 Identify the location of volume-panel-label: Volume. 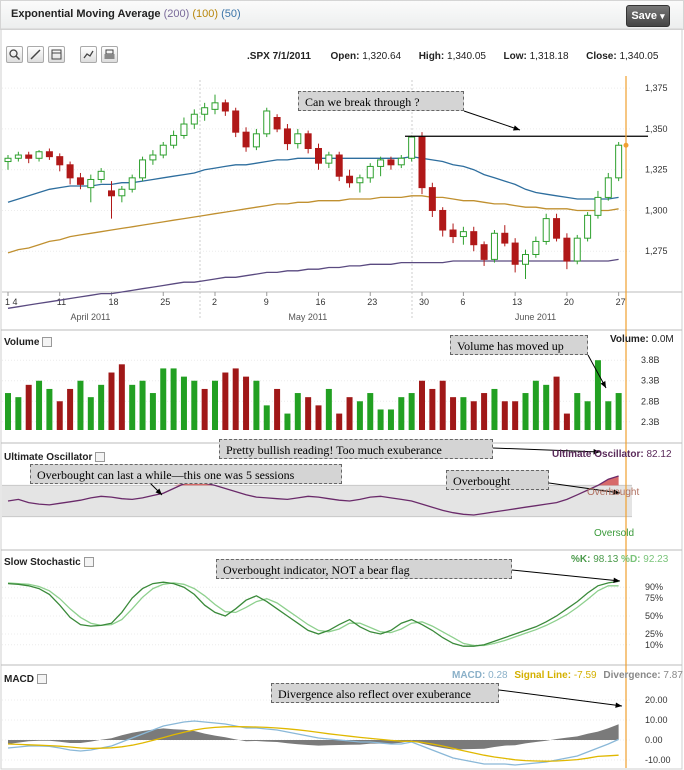
(28, 342).